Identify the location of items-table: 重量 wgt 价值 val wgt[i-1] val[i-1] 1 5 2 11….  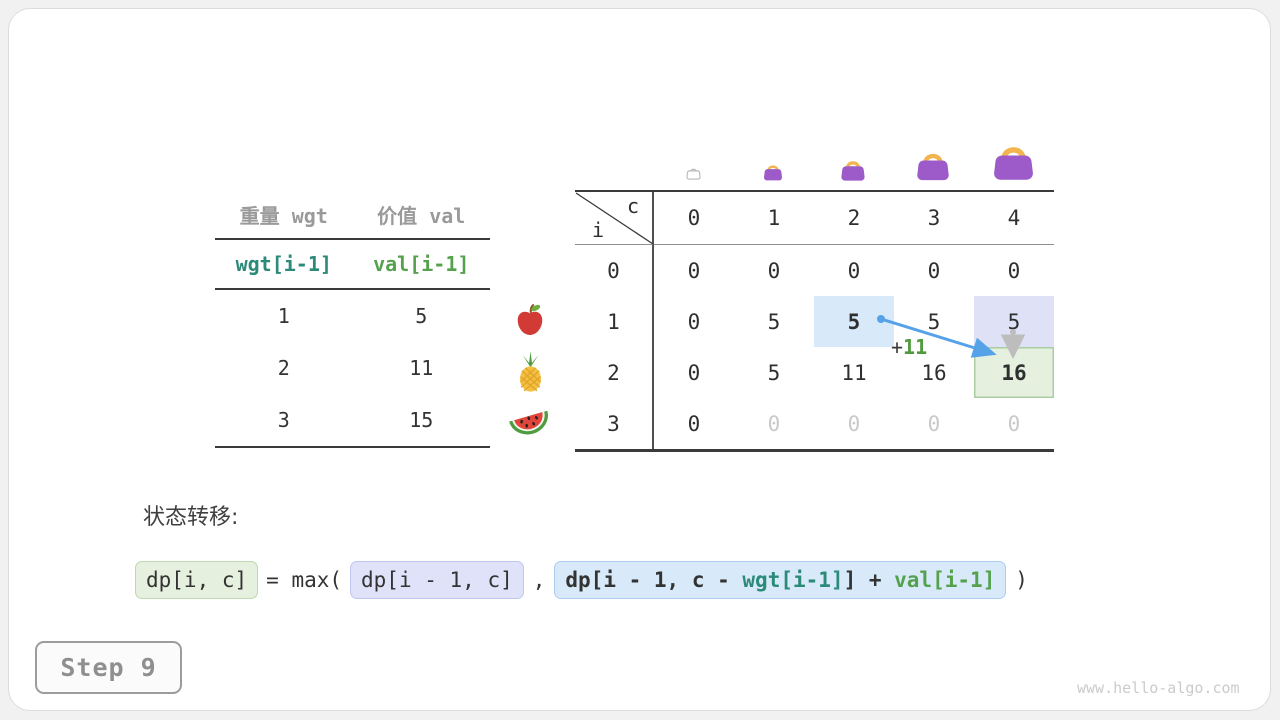
(352, 319).